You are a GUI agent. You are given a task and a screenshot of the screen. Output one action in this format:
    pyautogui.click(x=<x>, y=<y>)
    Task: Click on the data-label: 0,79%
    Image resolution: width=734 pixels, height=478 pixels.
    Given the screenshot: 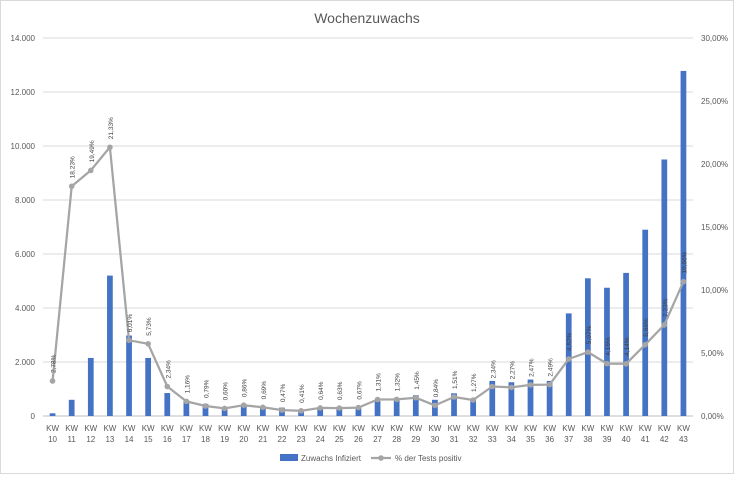 What is the action you would take?
    pyautogui.click(x=207, y=388)
    